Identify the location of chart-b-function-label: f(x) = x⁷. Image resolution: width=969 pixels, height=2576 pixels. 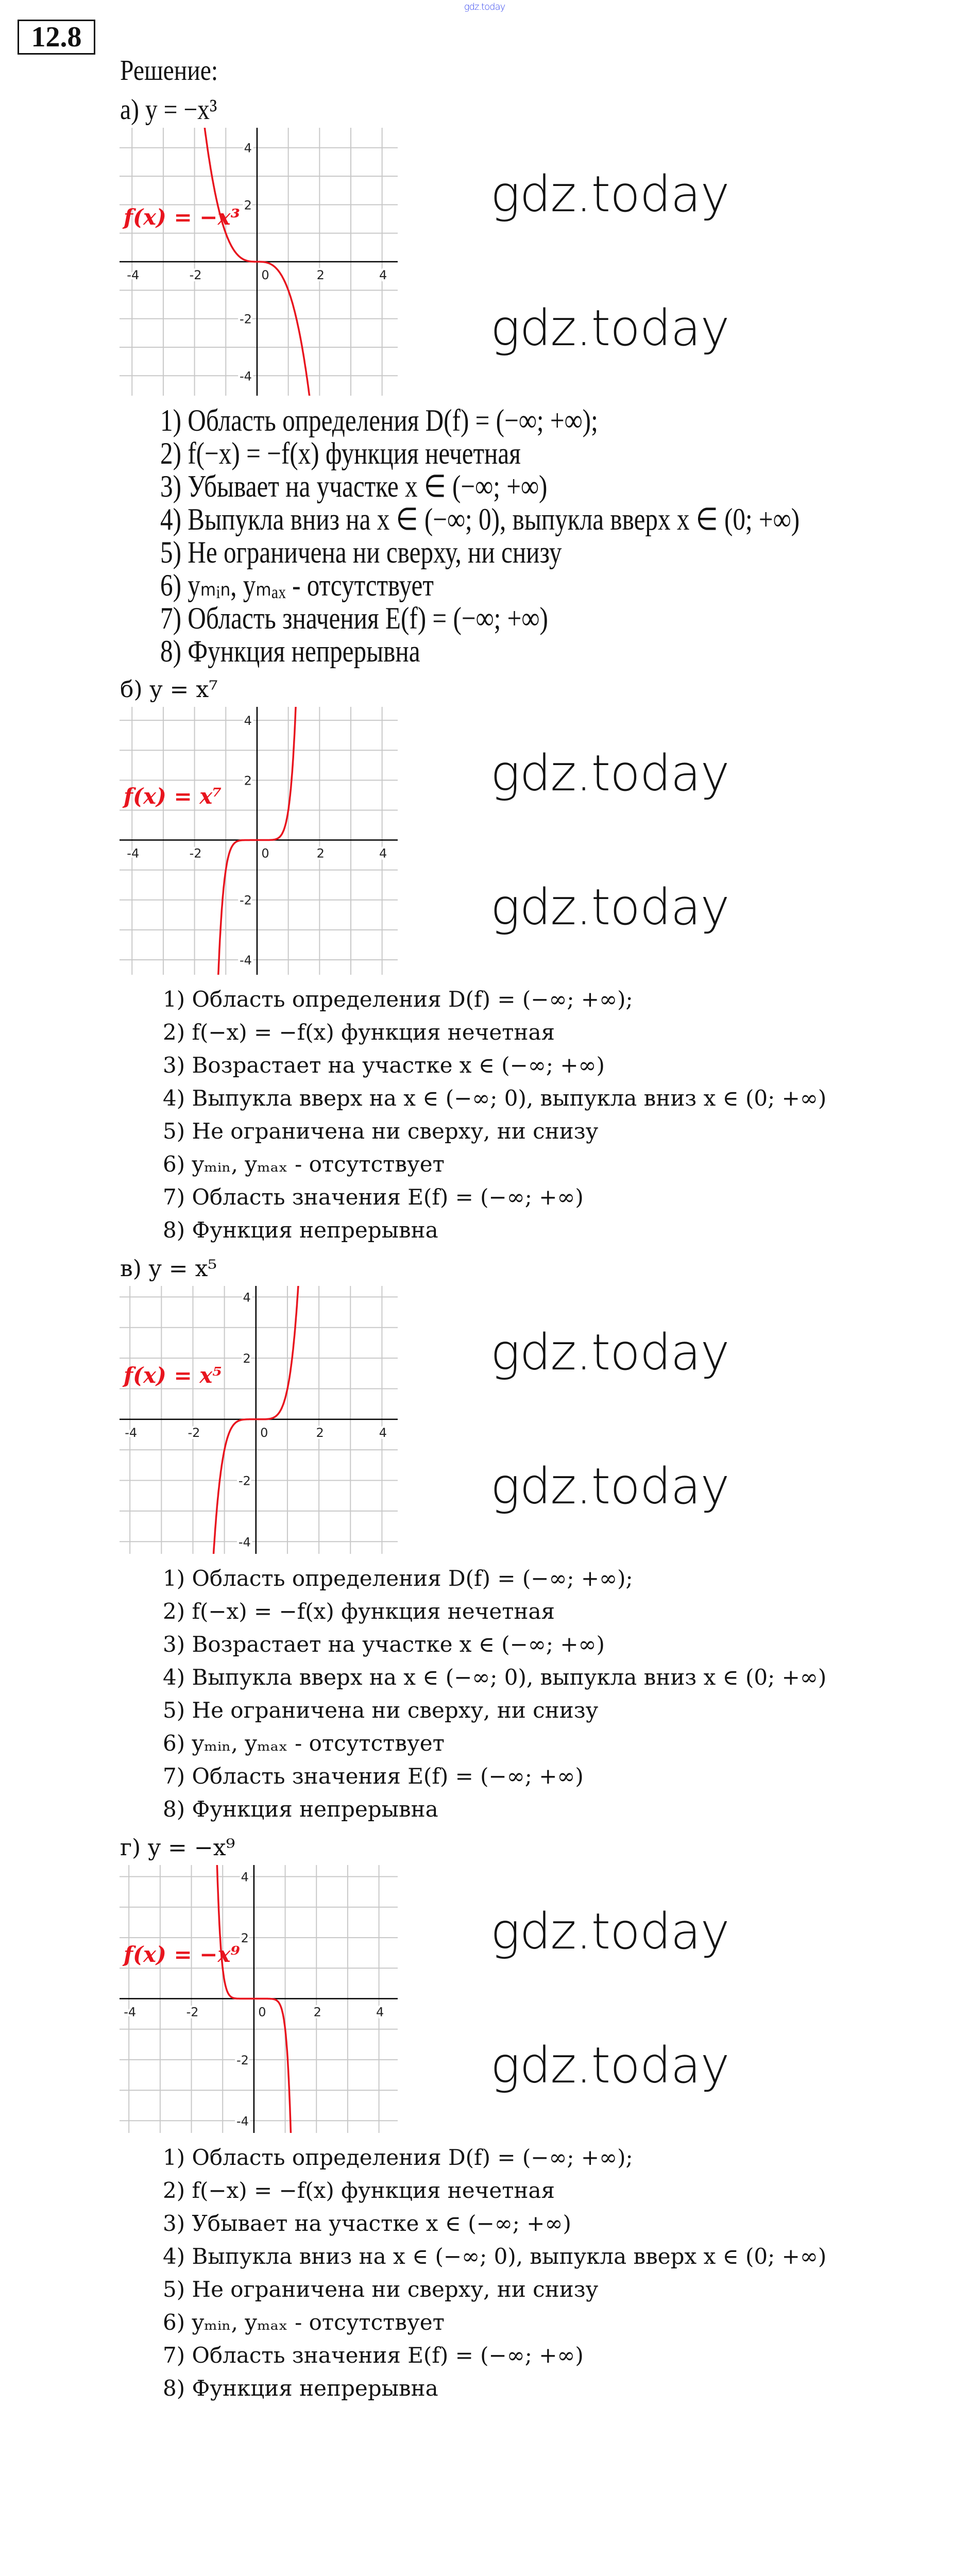
(173, 796).